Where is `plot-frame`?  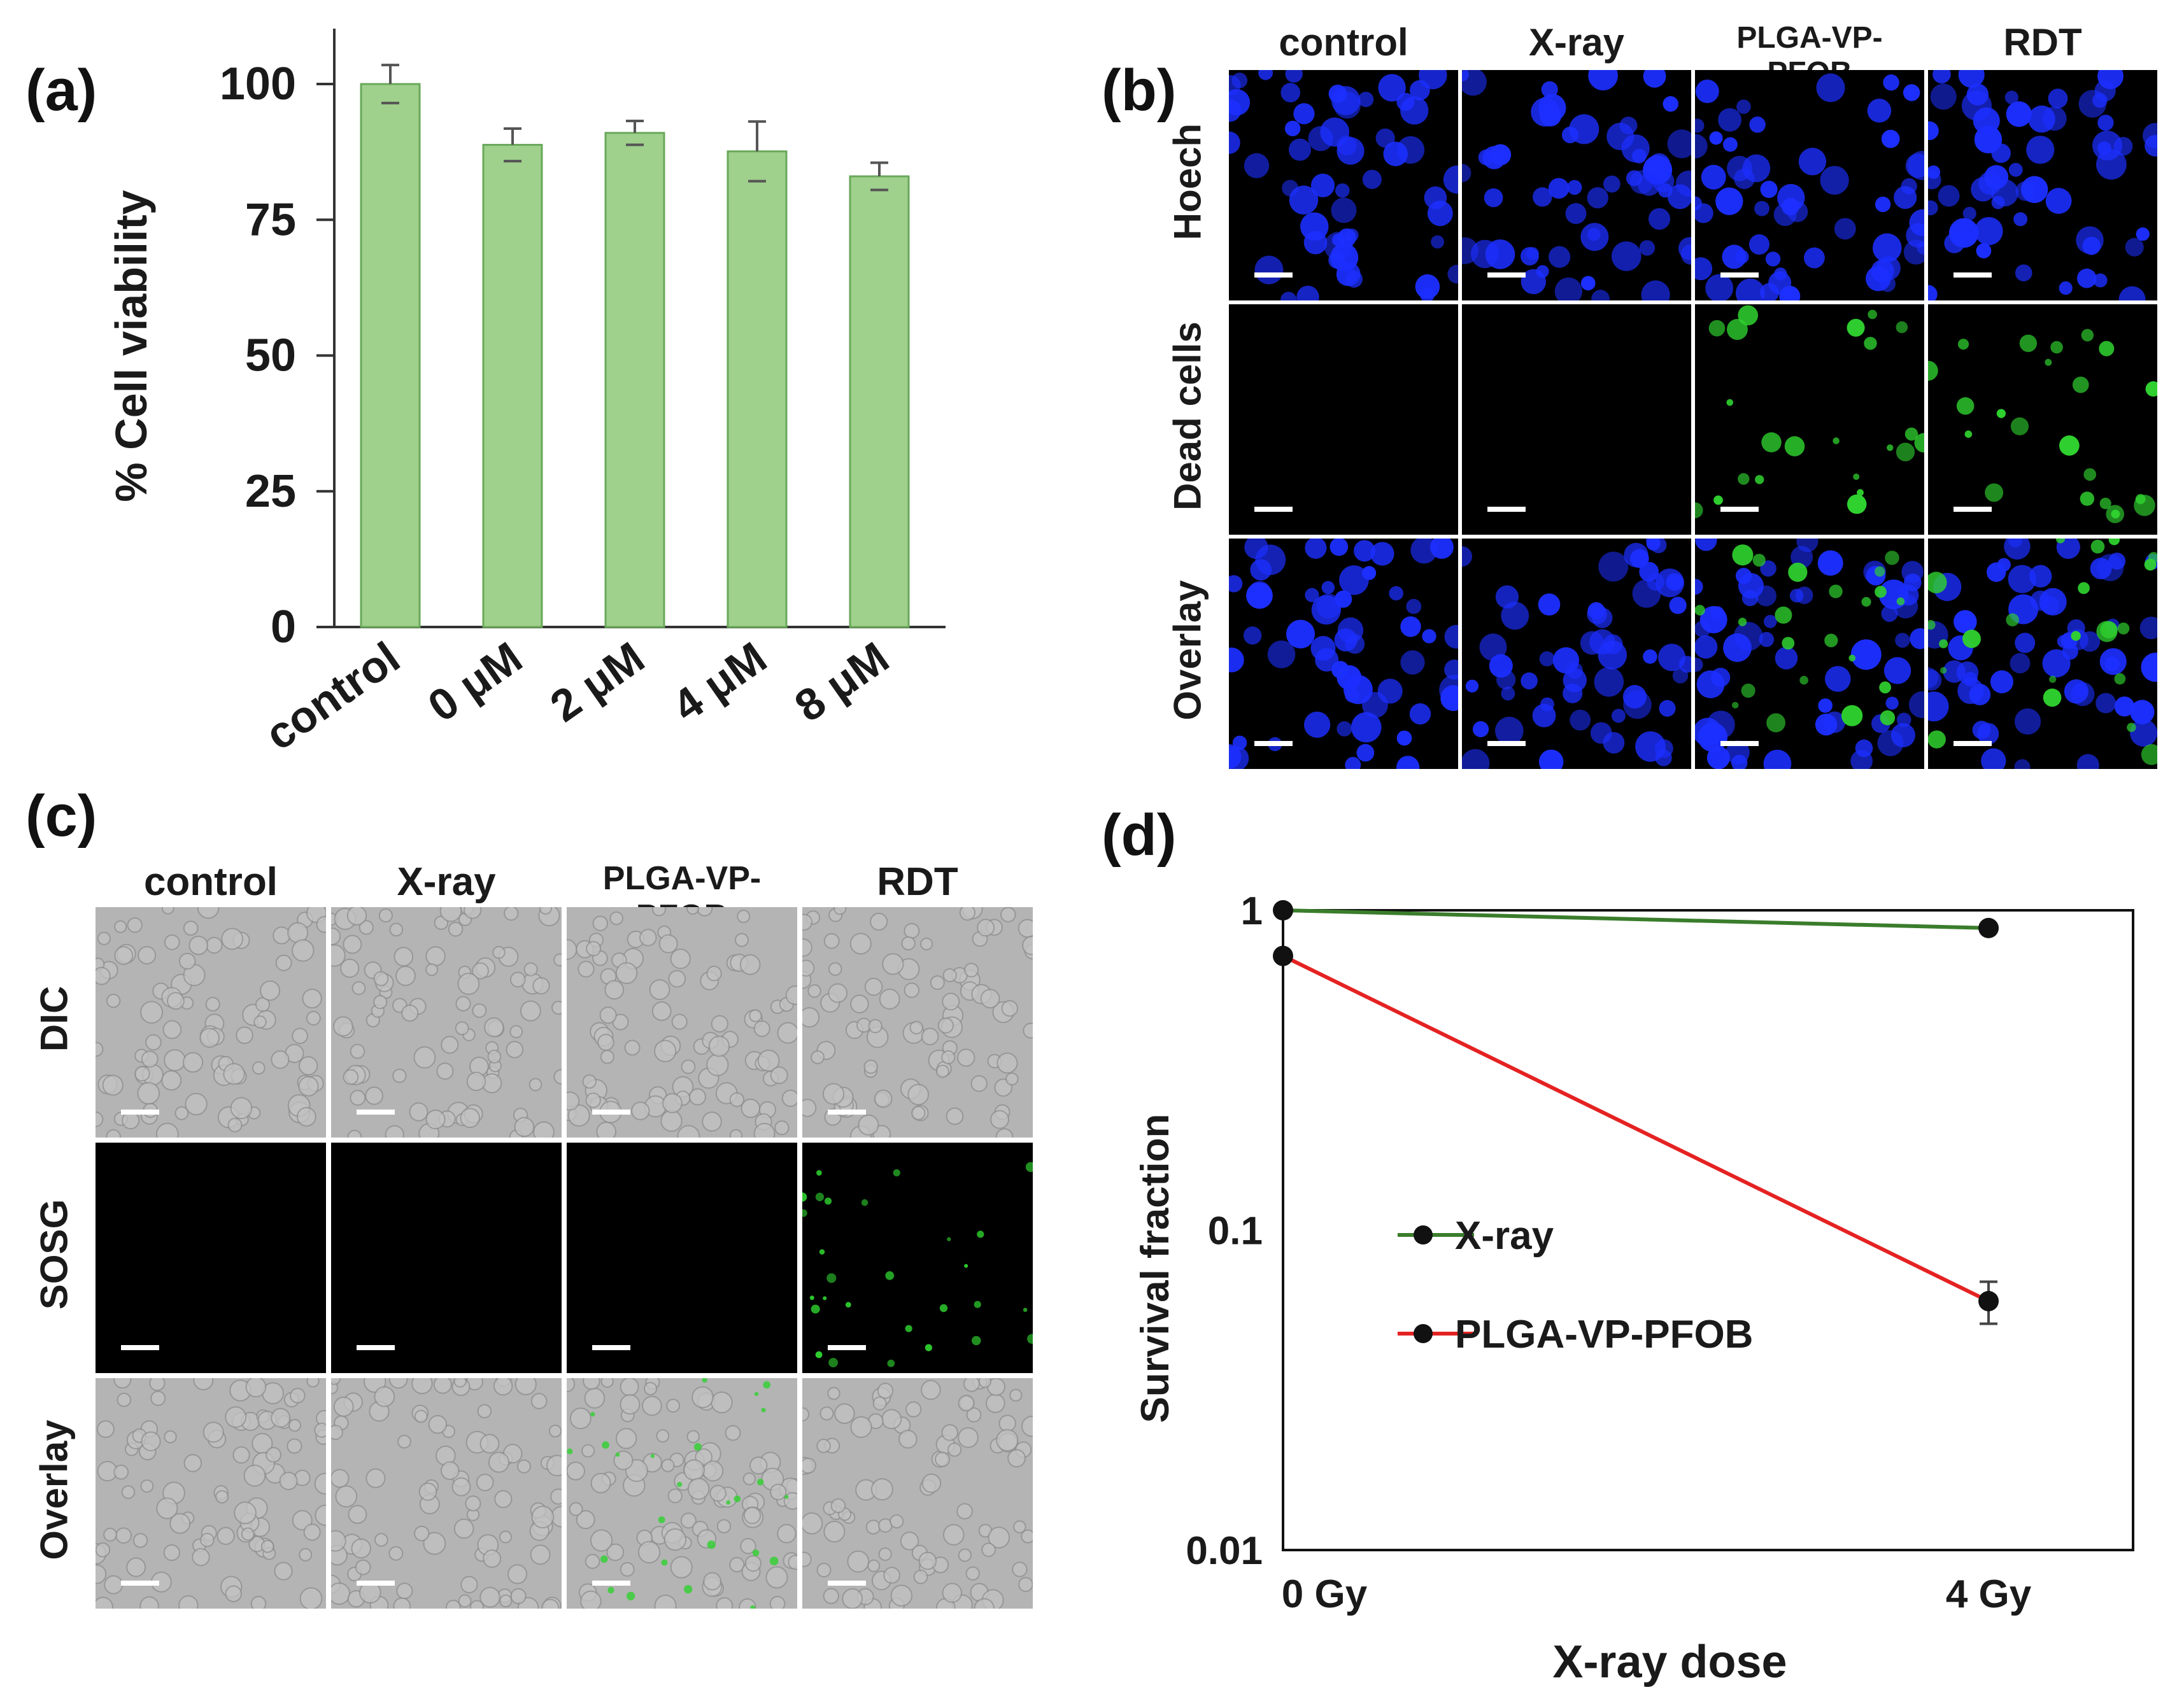
plot-frame is located at coordinates (1708, 1230).